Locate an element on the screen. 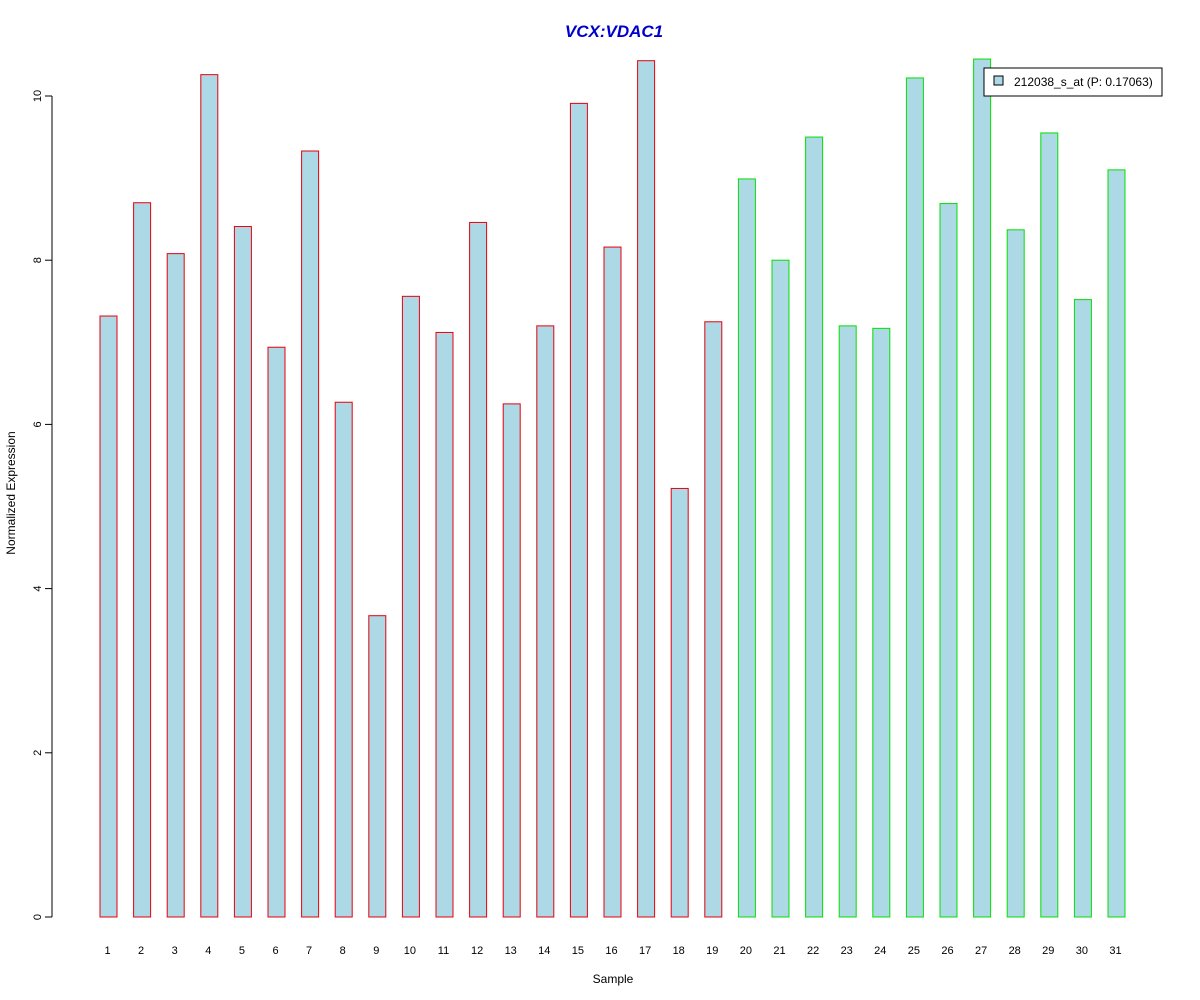  x-tick-label: 19 is located at coordinates (712, 951).